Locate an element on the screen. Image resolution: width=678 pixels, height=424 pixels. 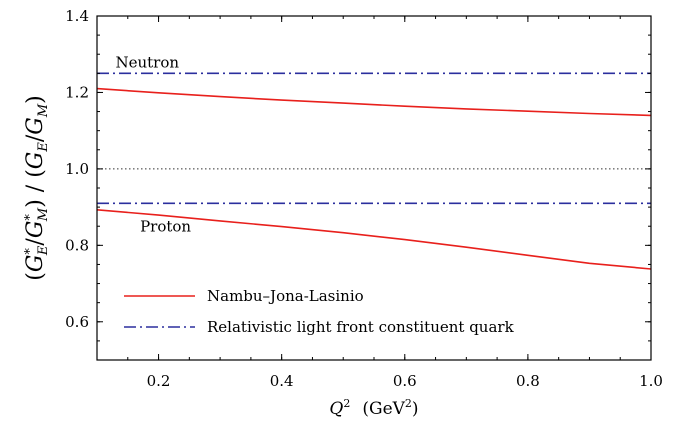
y-title-middle: / ( is located at coordinates (35, 184).